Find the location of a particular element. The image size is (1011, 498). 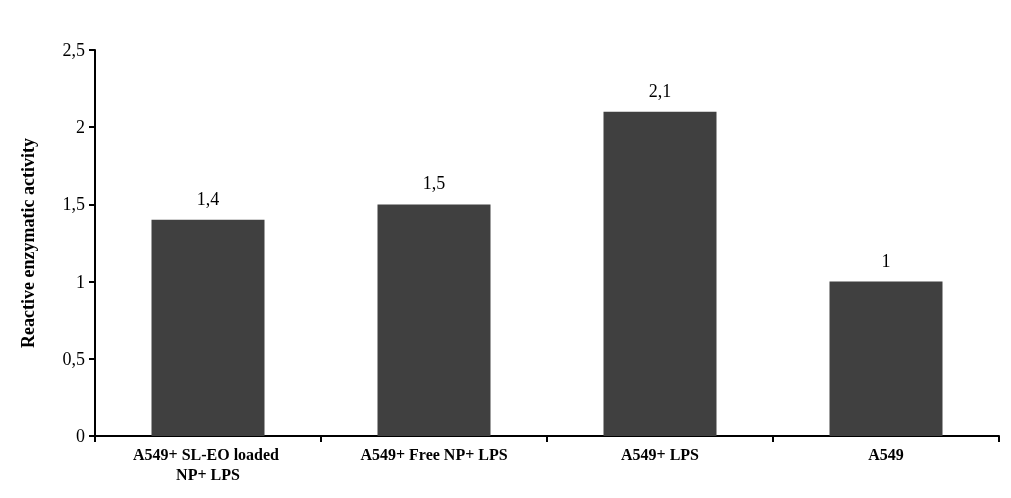

y-tick-label: 0 is located at coordinates (80, 436).